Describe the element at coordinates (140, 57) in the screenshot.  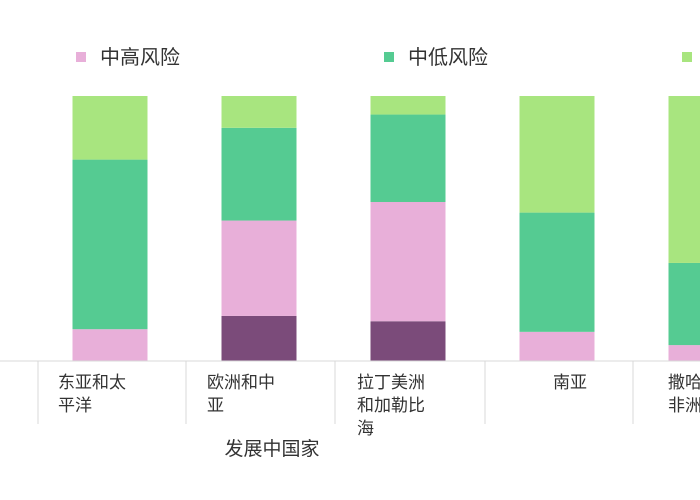
I see `legend-label-1: 中高风险` at that location.